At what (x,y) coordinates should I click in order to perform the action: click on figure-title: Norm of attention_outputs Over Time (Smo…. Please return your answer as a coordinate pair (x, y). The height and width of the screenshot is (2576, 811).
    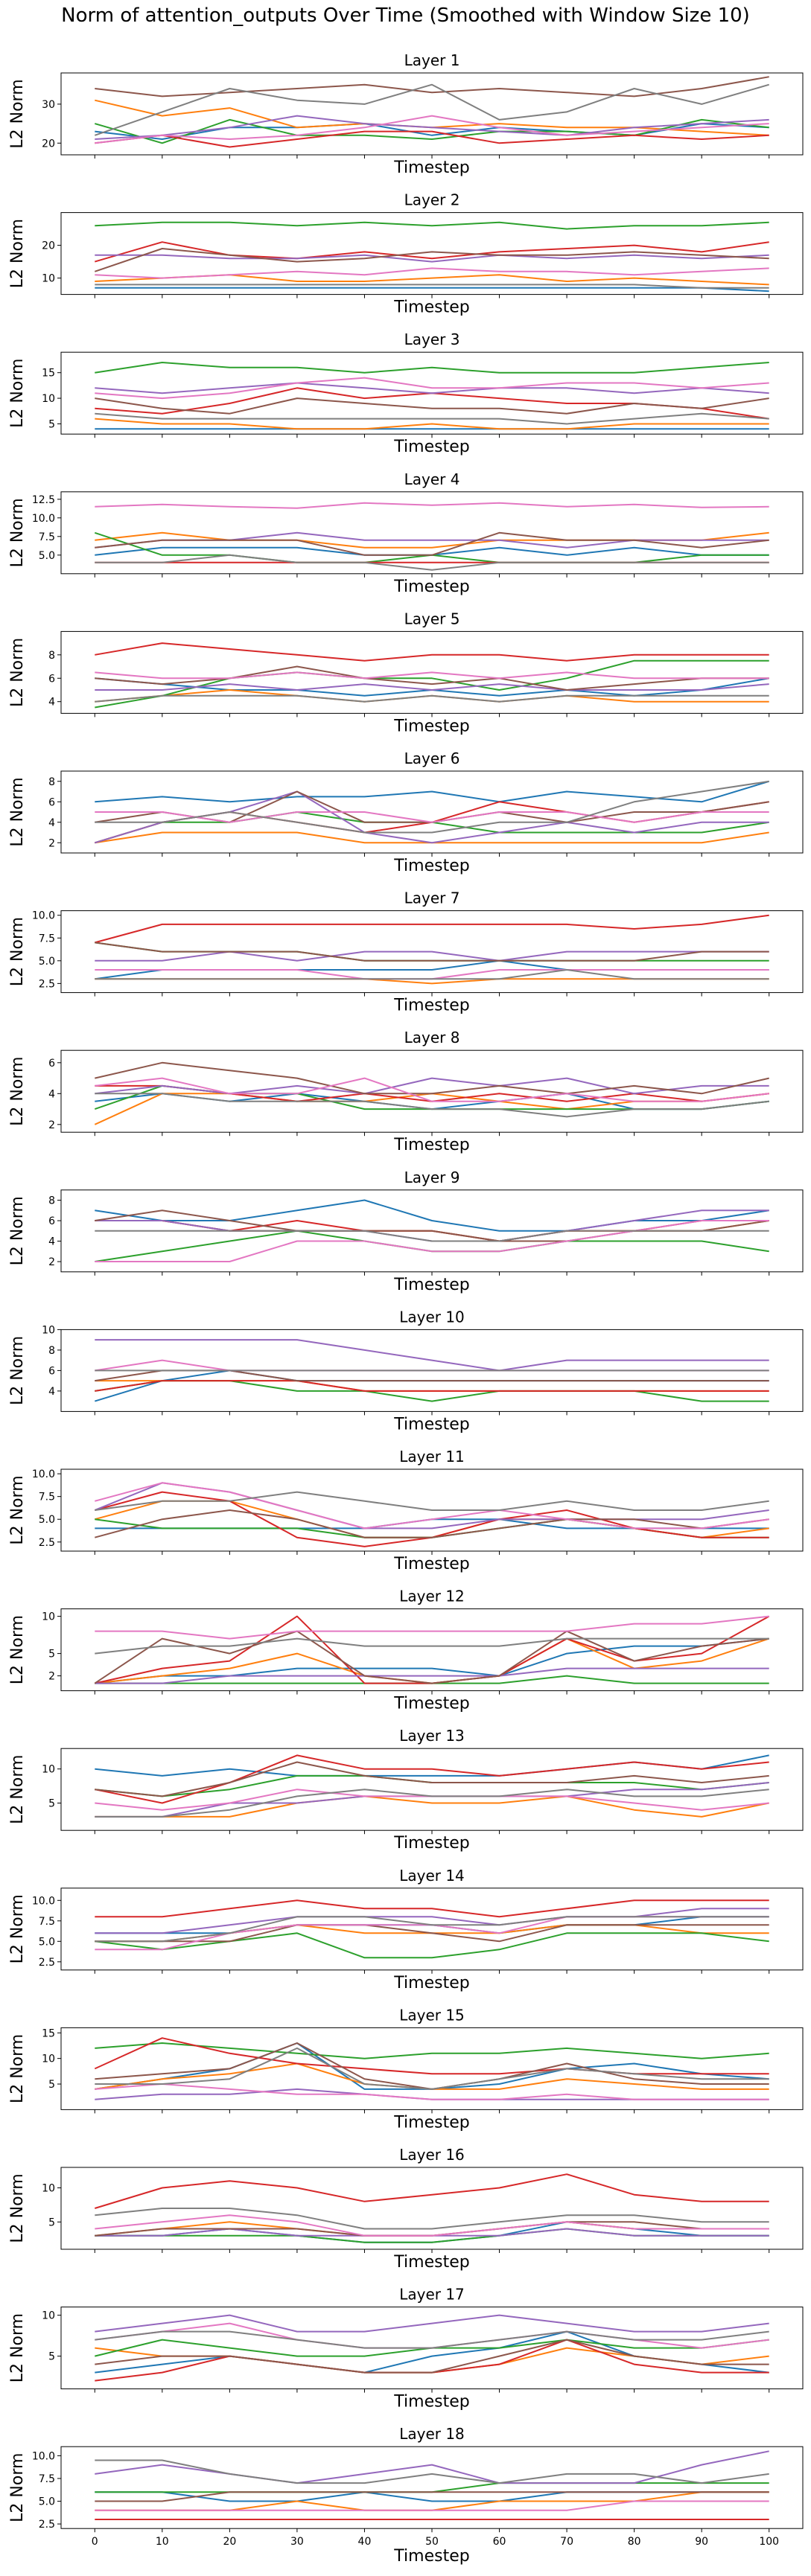
    Looking at the image, I should click on (405, 15).